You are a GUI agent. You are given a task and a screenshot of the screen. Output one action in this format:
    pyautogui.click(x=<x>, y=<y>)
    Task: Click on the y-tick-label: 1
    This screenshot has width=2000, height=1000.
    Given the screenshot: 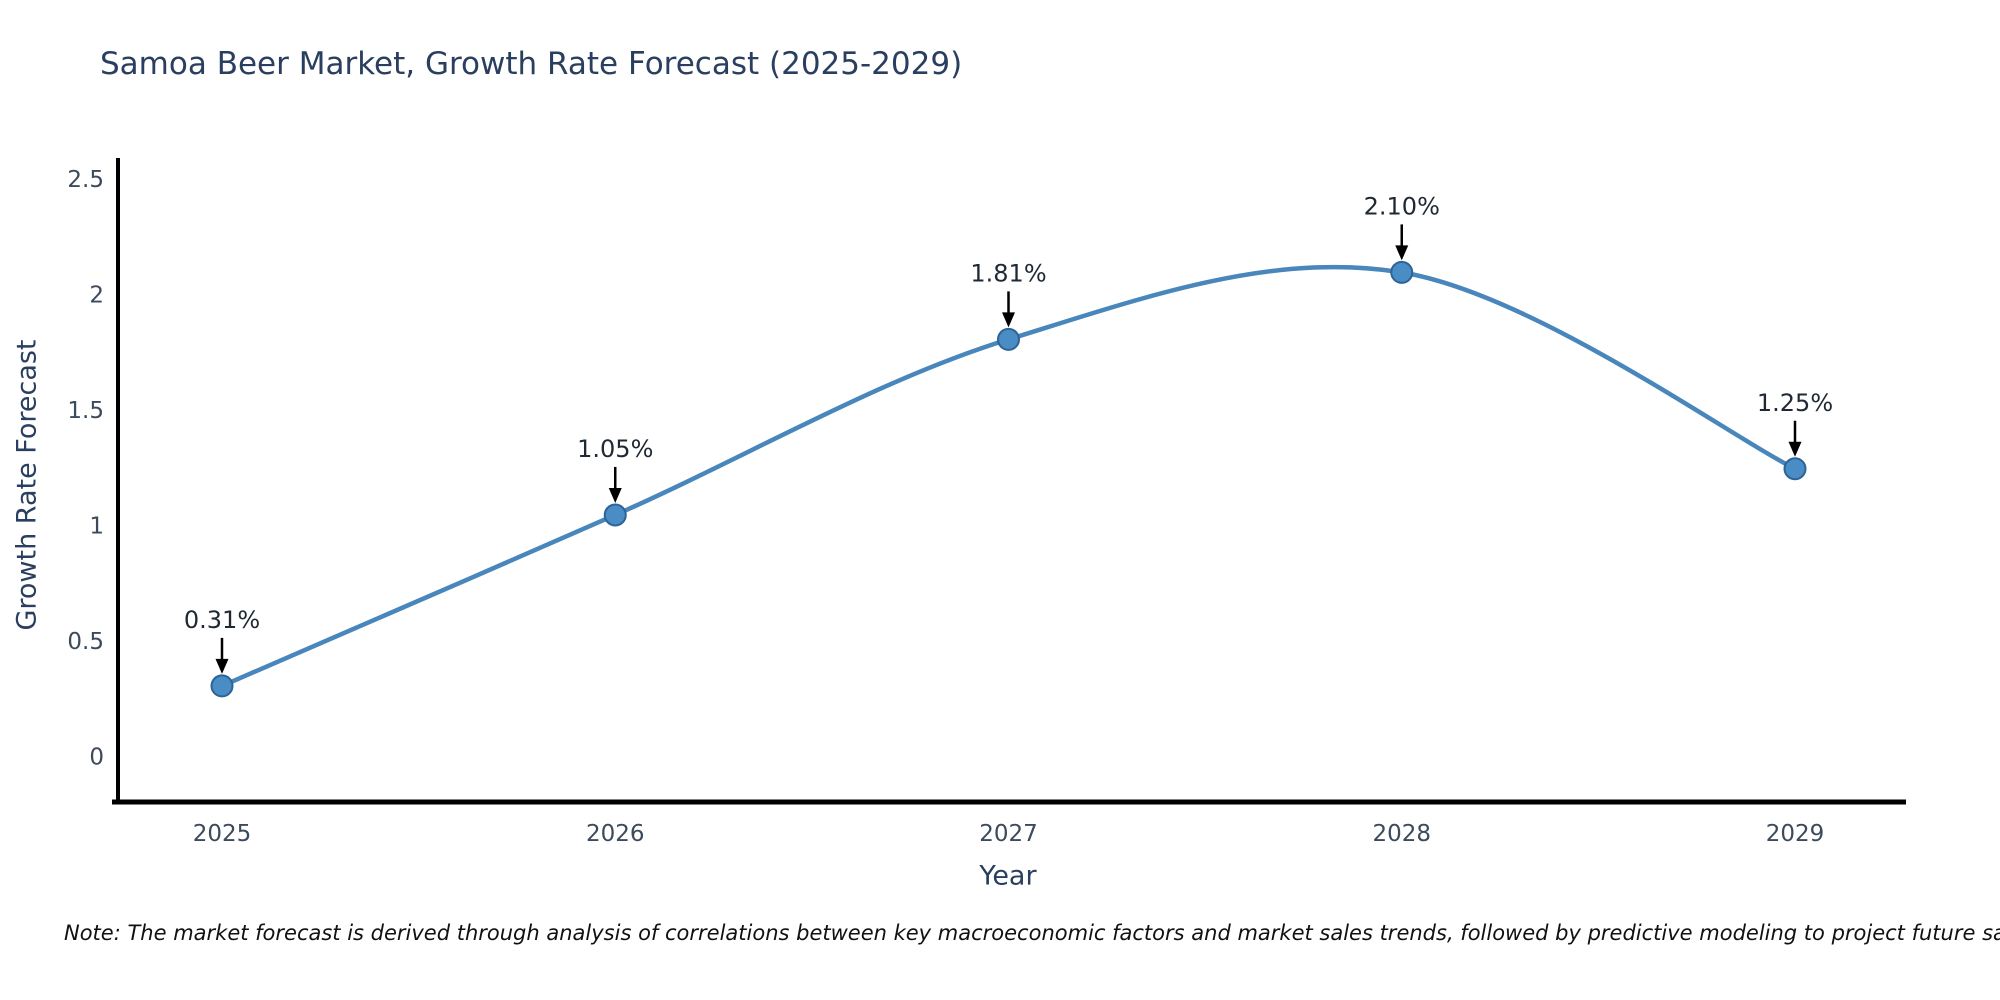 What is the action you would take?
    pyautogui.click(x=96, y=527)
    